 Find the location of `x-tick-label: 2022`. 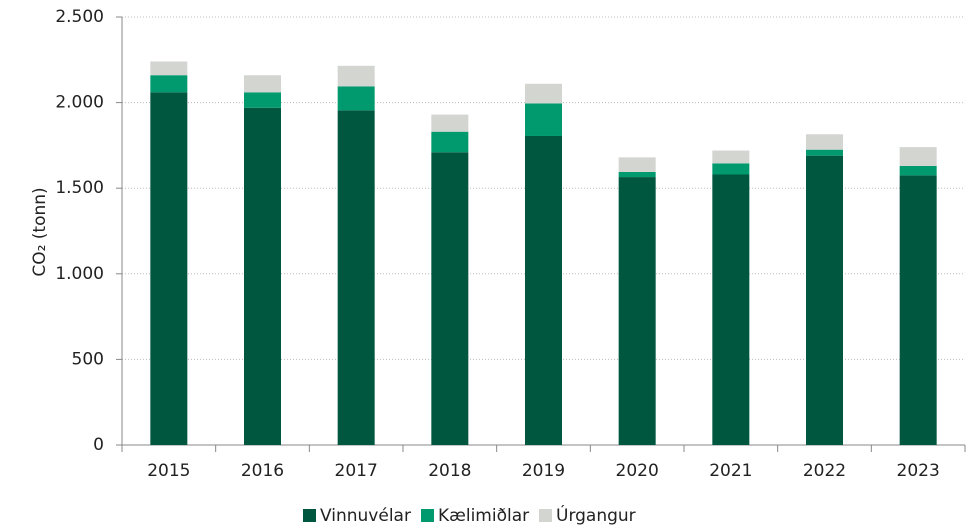

x-tick-label: 2022 is located at coordinates (824, 471).